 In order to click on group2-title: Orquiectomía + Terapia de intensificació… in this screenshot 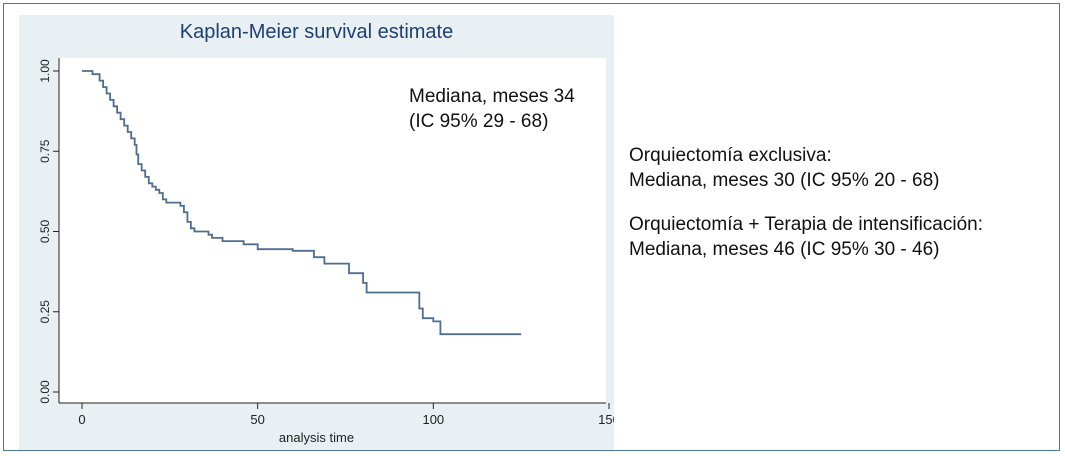, I will do `click(806, 224)`.